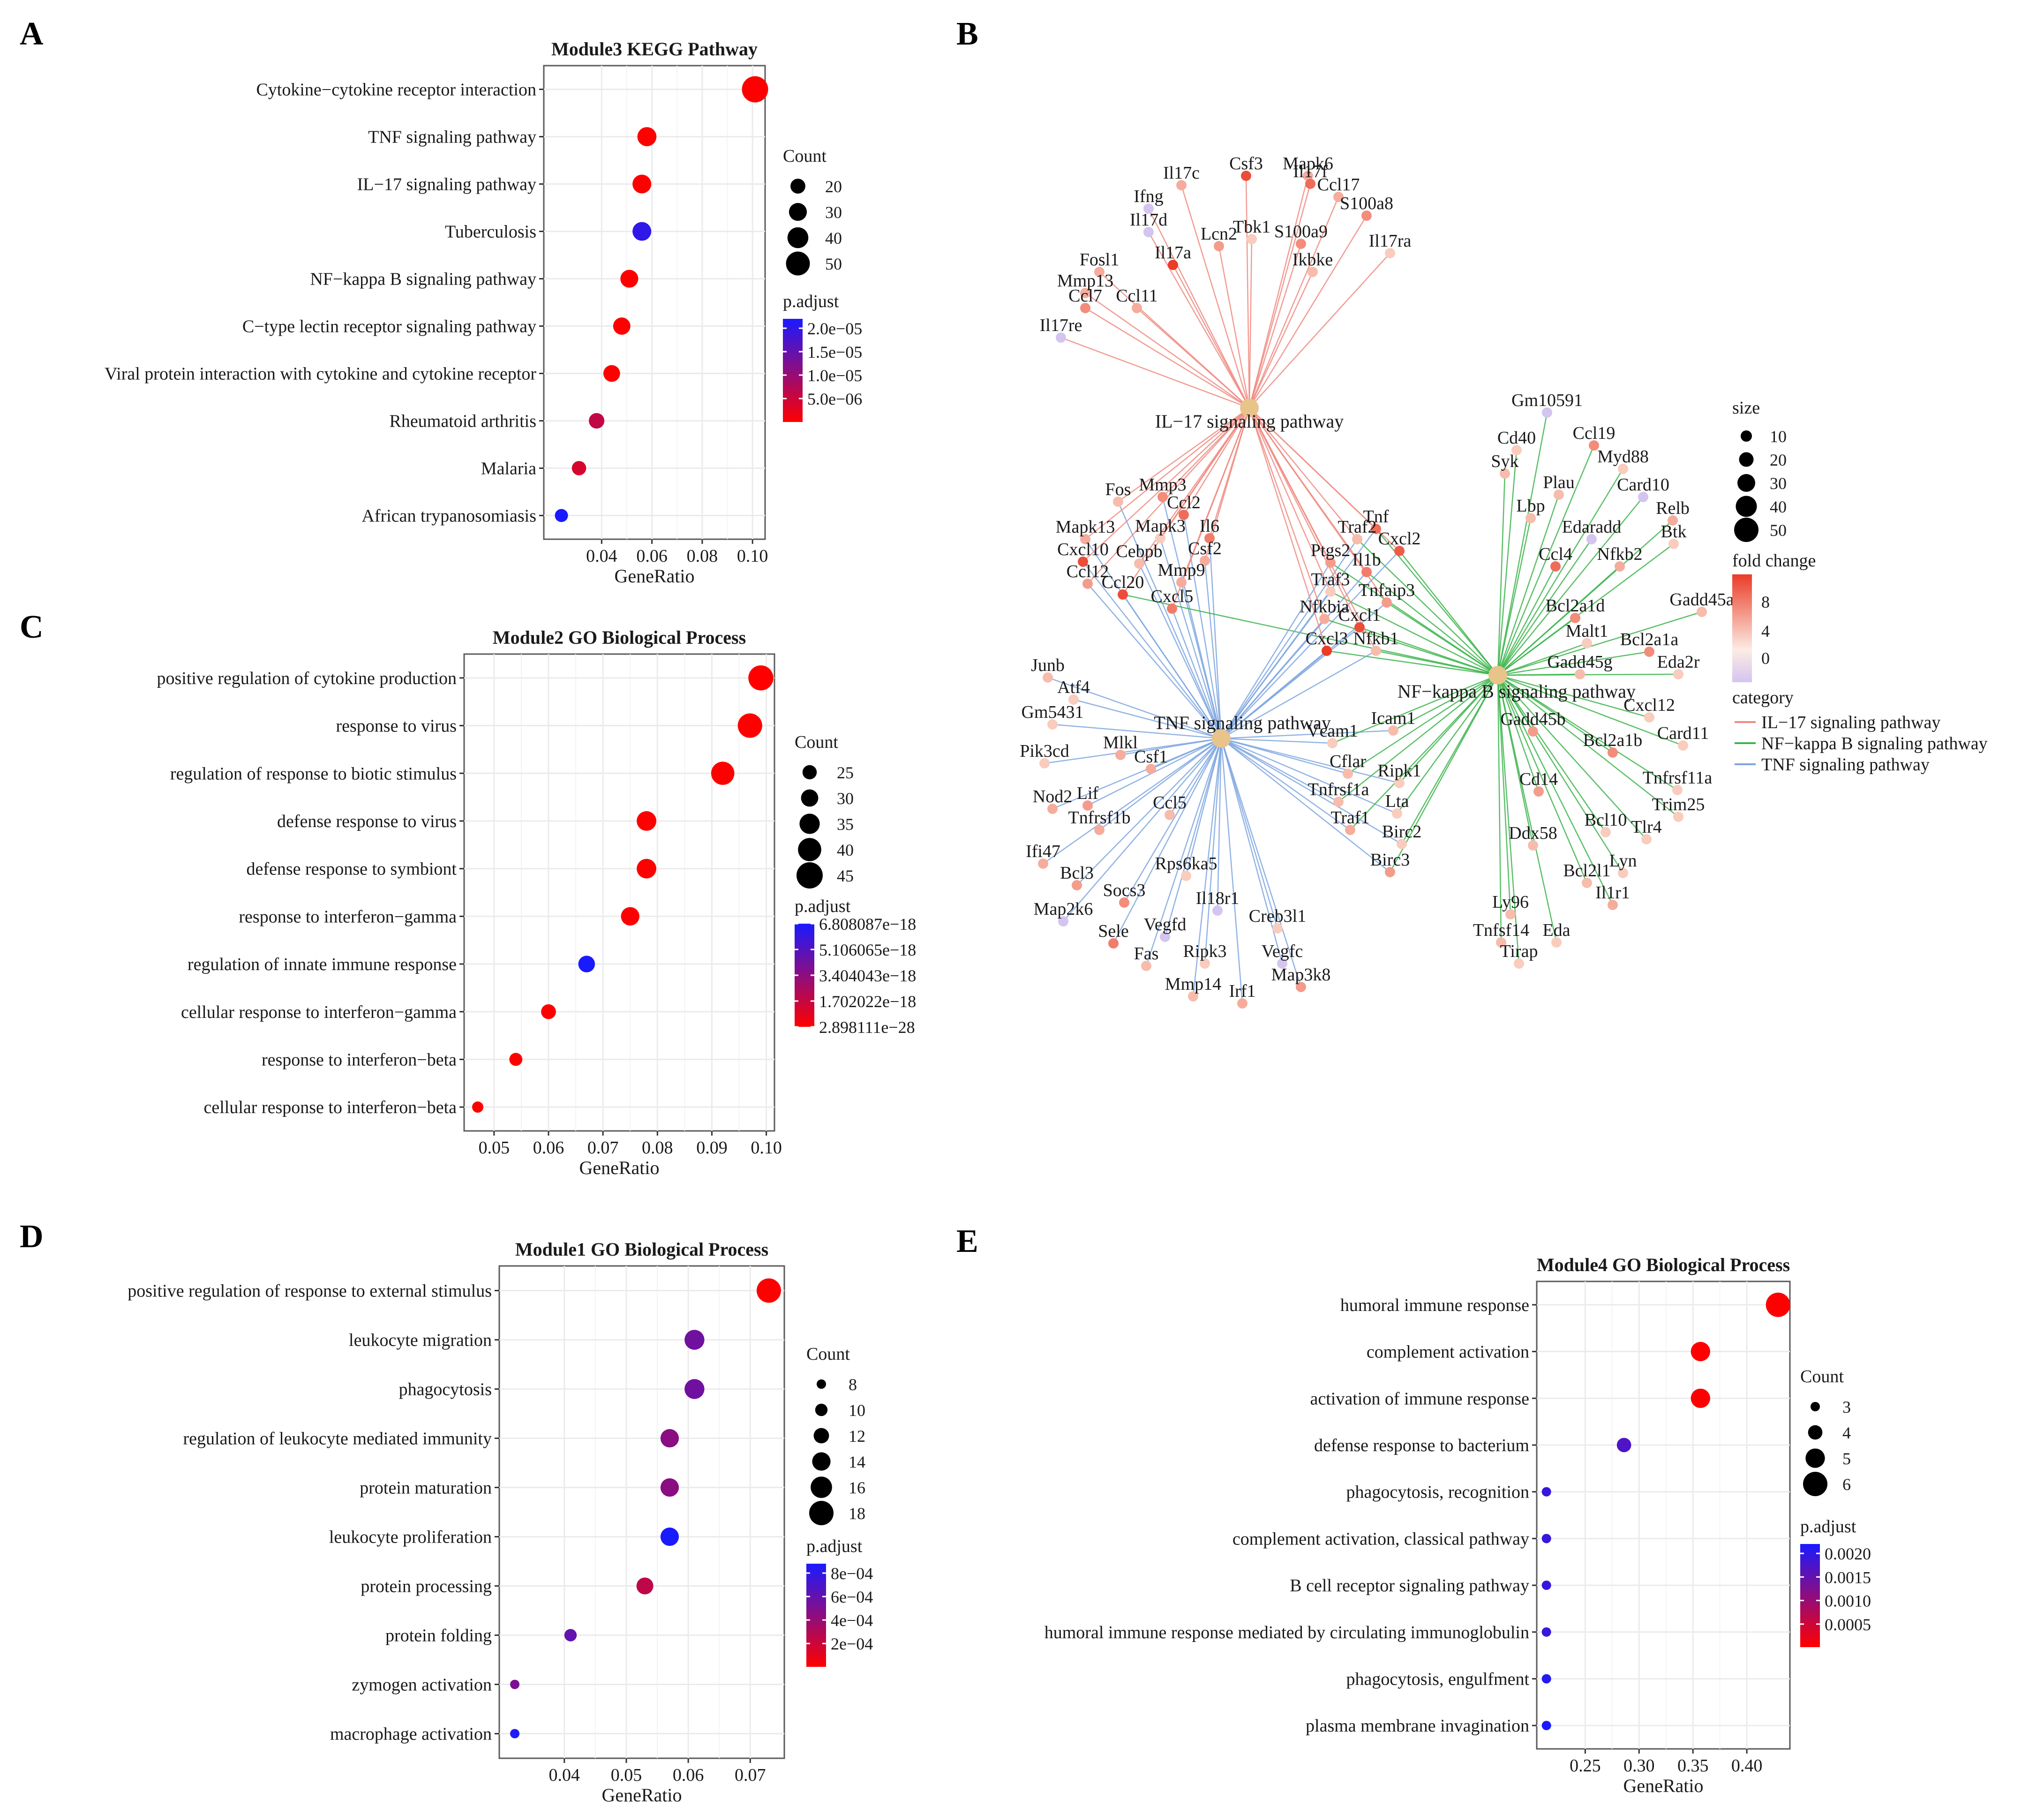 Image resolution: width=2044 pixels, height=1815 pixels. What do you see at coordinates (1663, 1785) in the screenshot?
I see `x-axis-label: GeneRatio` at bounding box center [1663, 1785].